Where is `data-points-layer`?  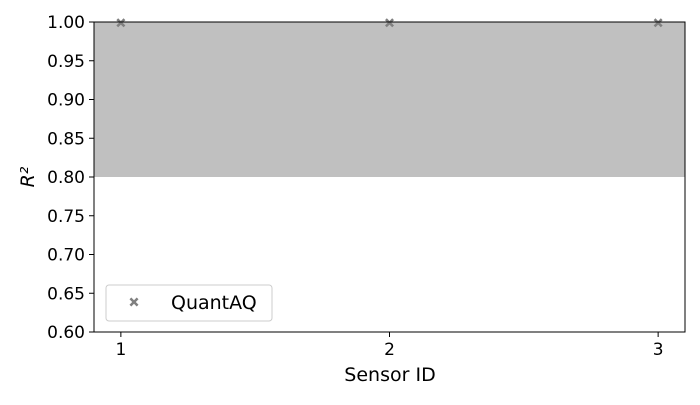 data-points-layer is located at coordinates (389, 23).